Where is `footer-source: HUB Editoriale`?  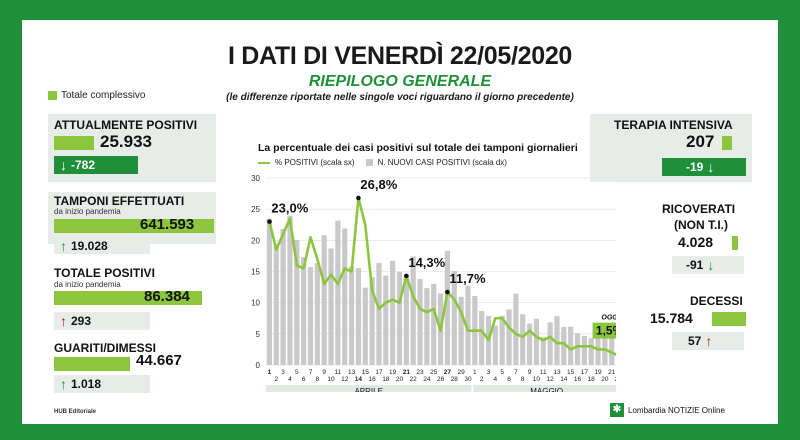 footer-source: HUB Editoriale is located at coordinates (75, 412).